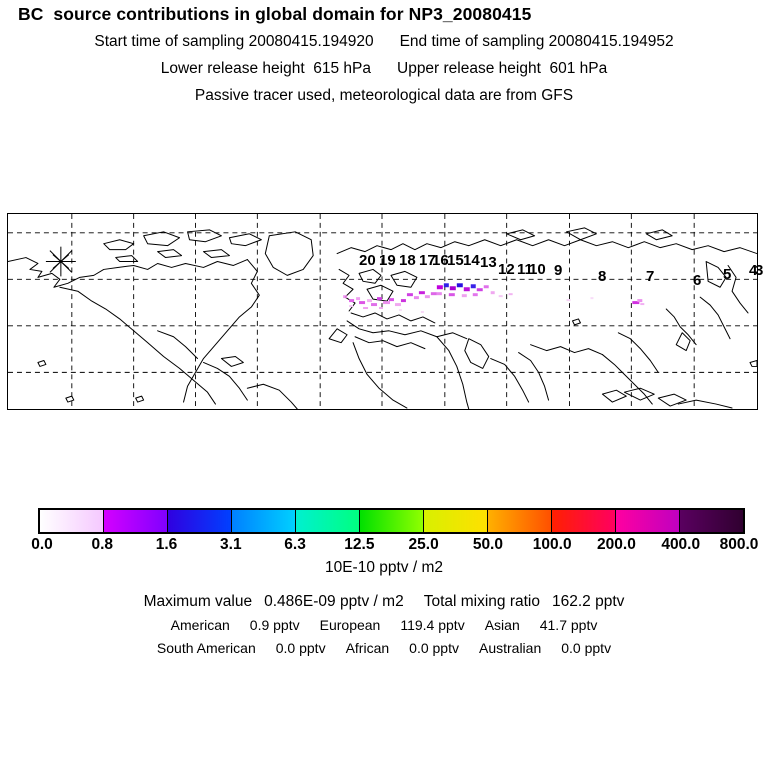  I want to click on lower-release-height-label: Lower release height 615 hPa, so click(265, 68).